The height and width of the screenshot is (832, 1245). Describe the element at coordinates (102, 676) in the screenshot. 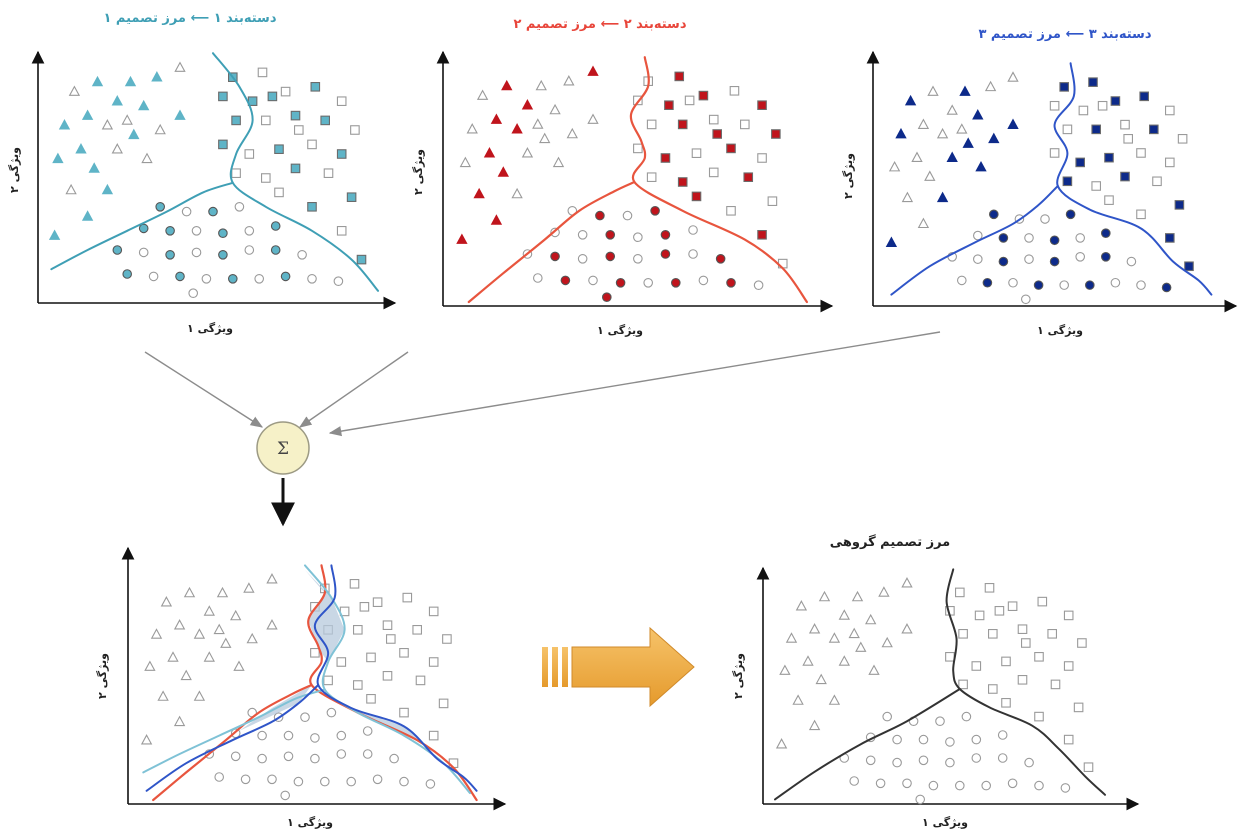

I see `y-axis-label: ویژگی ۲` at that location.